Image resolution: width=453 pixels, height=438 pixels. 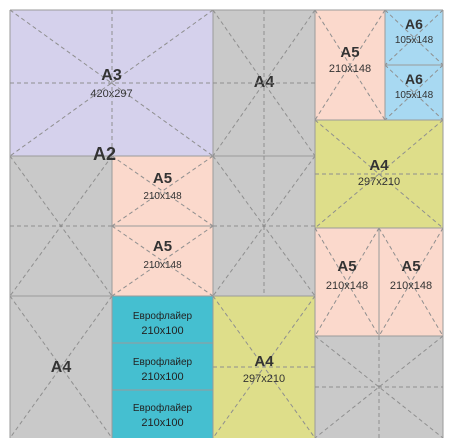 What do you see at coordinates (347, 286) in the screenshot?
I see `sheet-a5-right-1-size: 210x148` at bounding box center [347, 286].